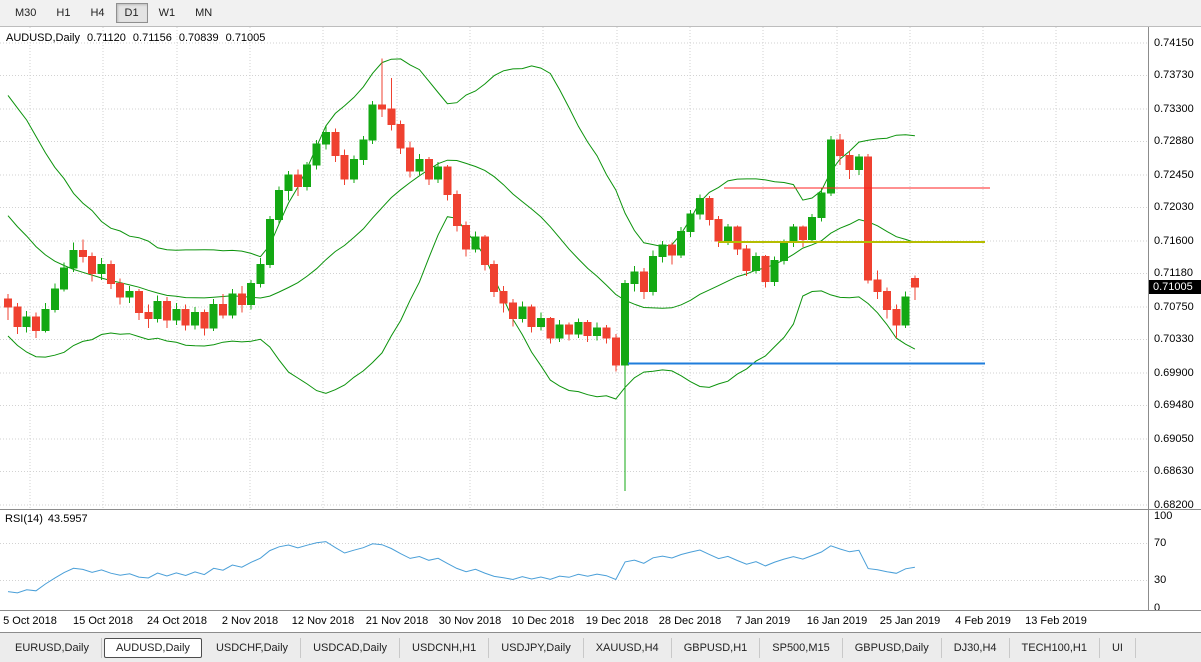 The height and width of the screenshot is (662, 1201). Describe the element at coordinates (250, 621) in the screenshot. I see `date-label: 2 Nov 2018` at that location.